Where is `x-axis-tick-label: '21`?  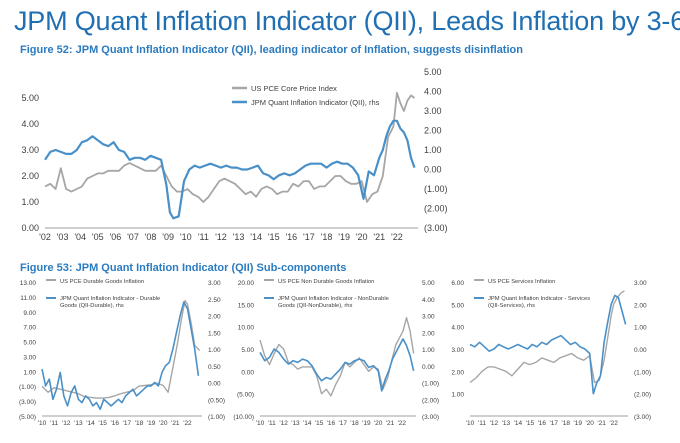
x-axis-tick-label: '21 is located at coordinates (379, 237).